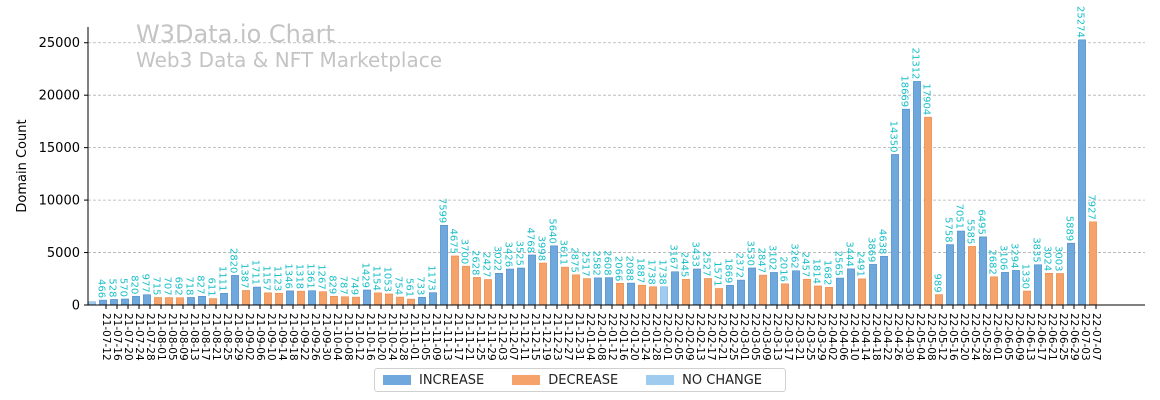  Describe the element at coordinates (513, 337) in the screenshot. I see `x-tick-label: 21-12-07` at that location.